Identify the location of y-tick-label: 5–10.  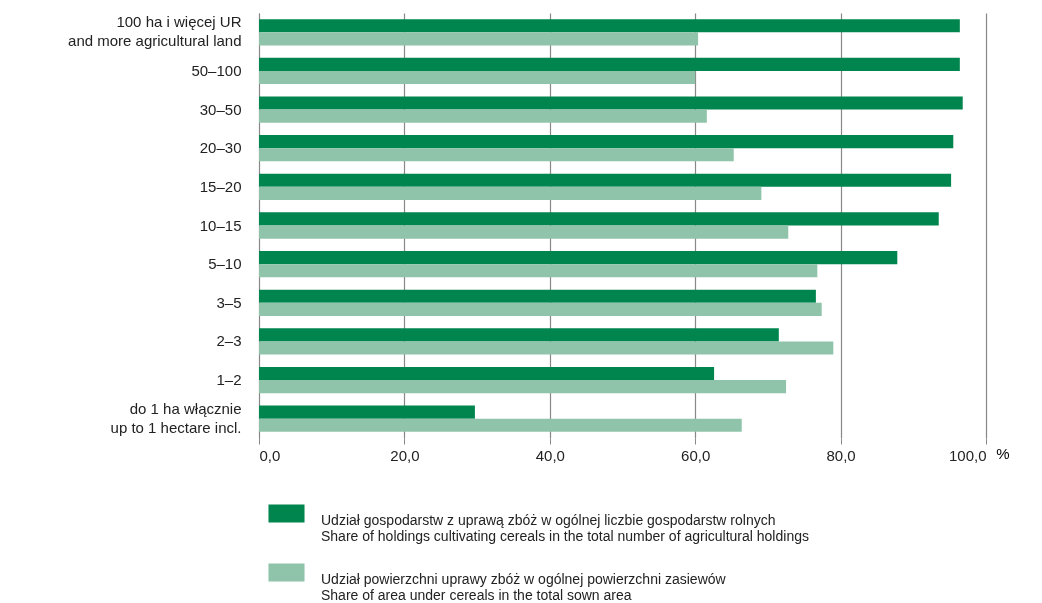
(225, 264).